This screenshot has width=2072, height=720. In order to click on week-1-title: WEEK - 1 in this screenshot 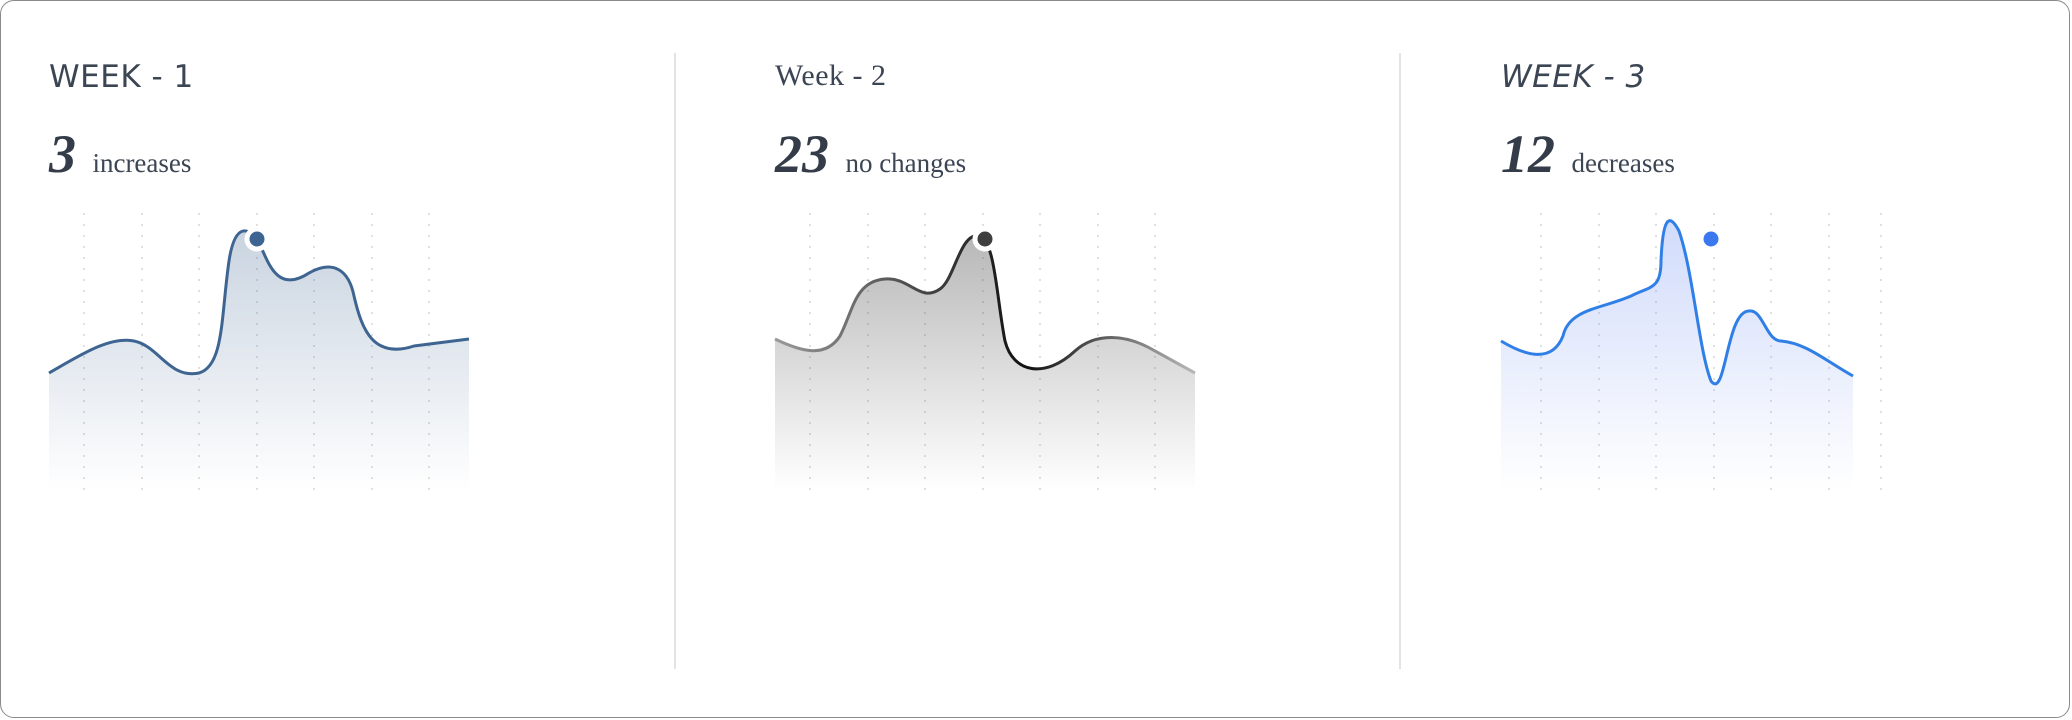, I will do `click(121, 77)`.